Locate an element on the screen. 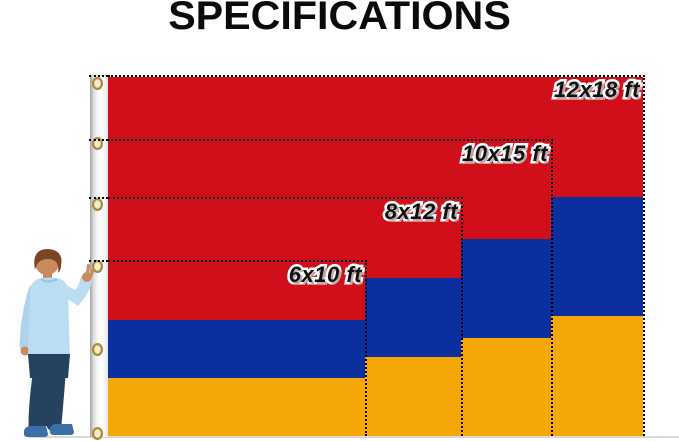  flag-size-label-6x10: 6x10 ft is located at coordinates (325, 275).